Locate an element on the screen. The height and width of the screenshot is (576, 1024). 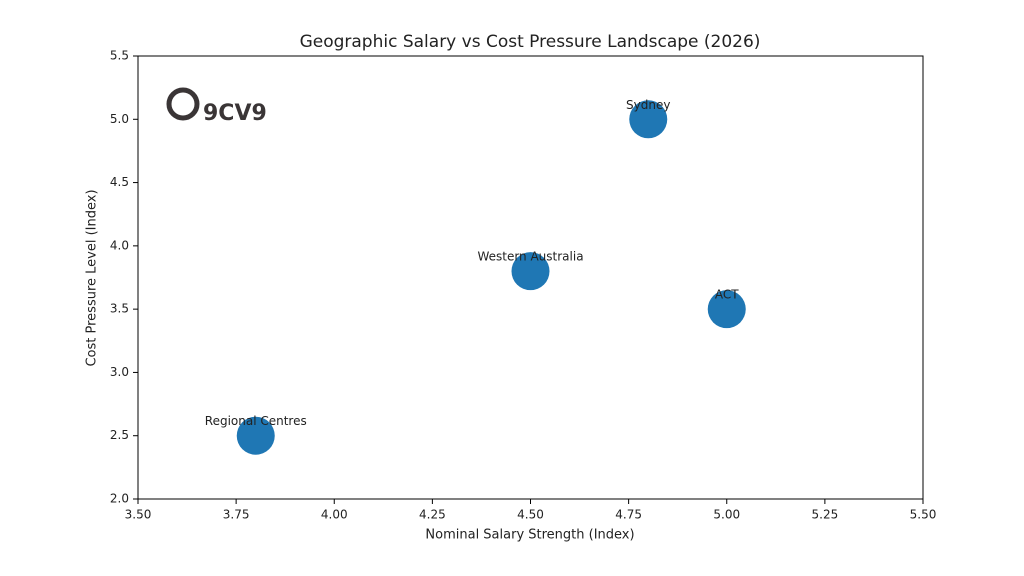
x-tick-label: 5.00 is located at coordinates (726, 515).